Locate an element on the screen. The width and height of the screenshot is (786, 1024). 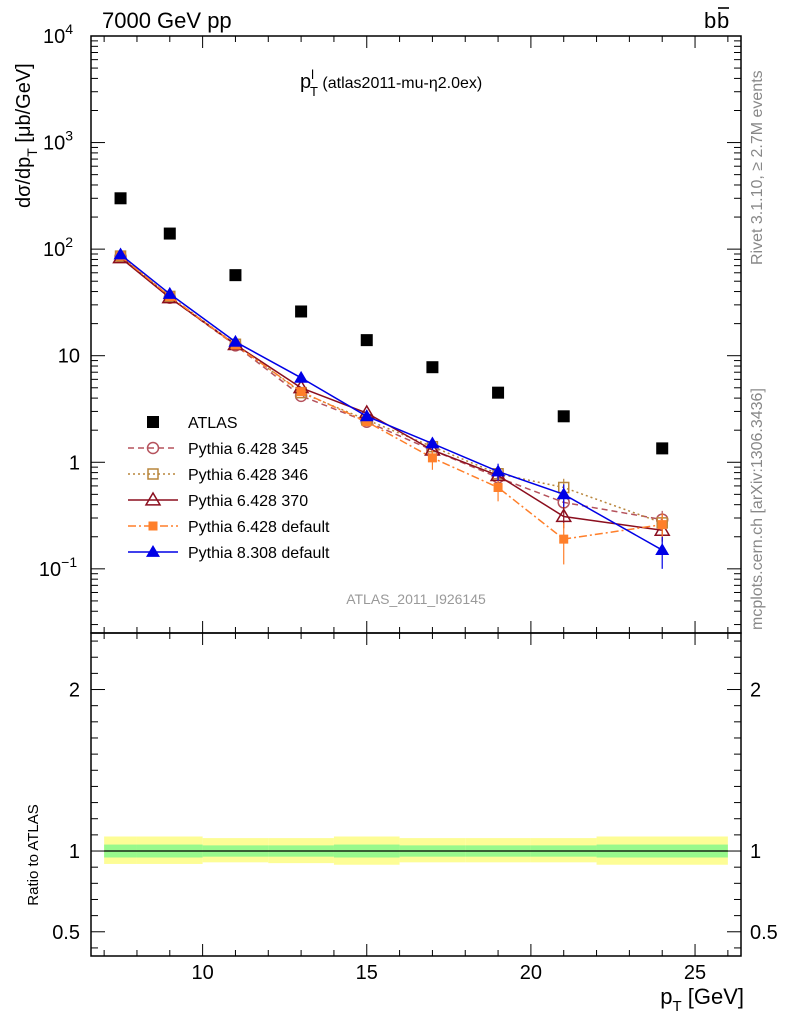
legend-label: Pythia 8.308 default is located at coordinates (259, 553).